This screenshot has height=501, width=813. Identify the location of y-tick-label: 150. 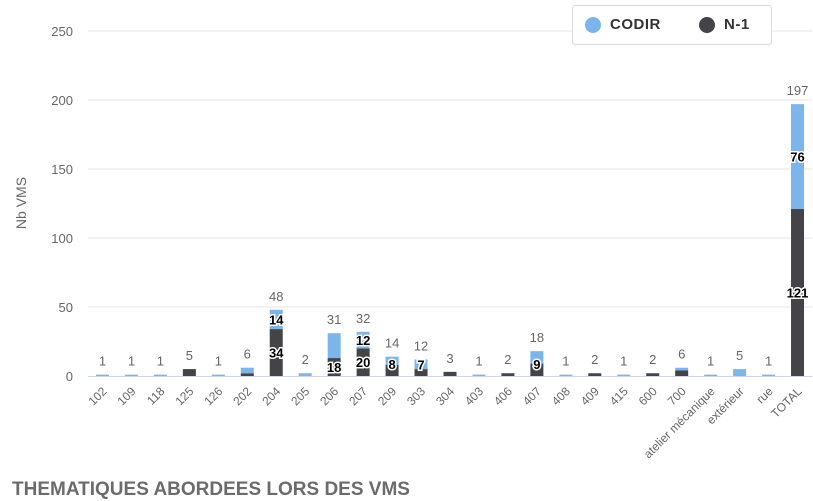
(62, 169).